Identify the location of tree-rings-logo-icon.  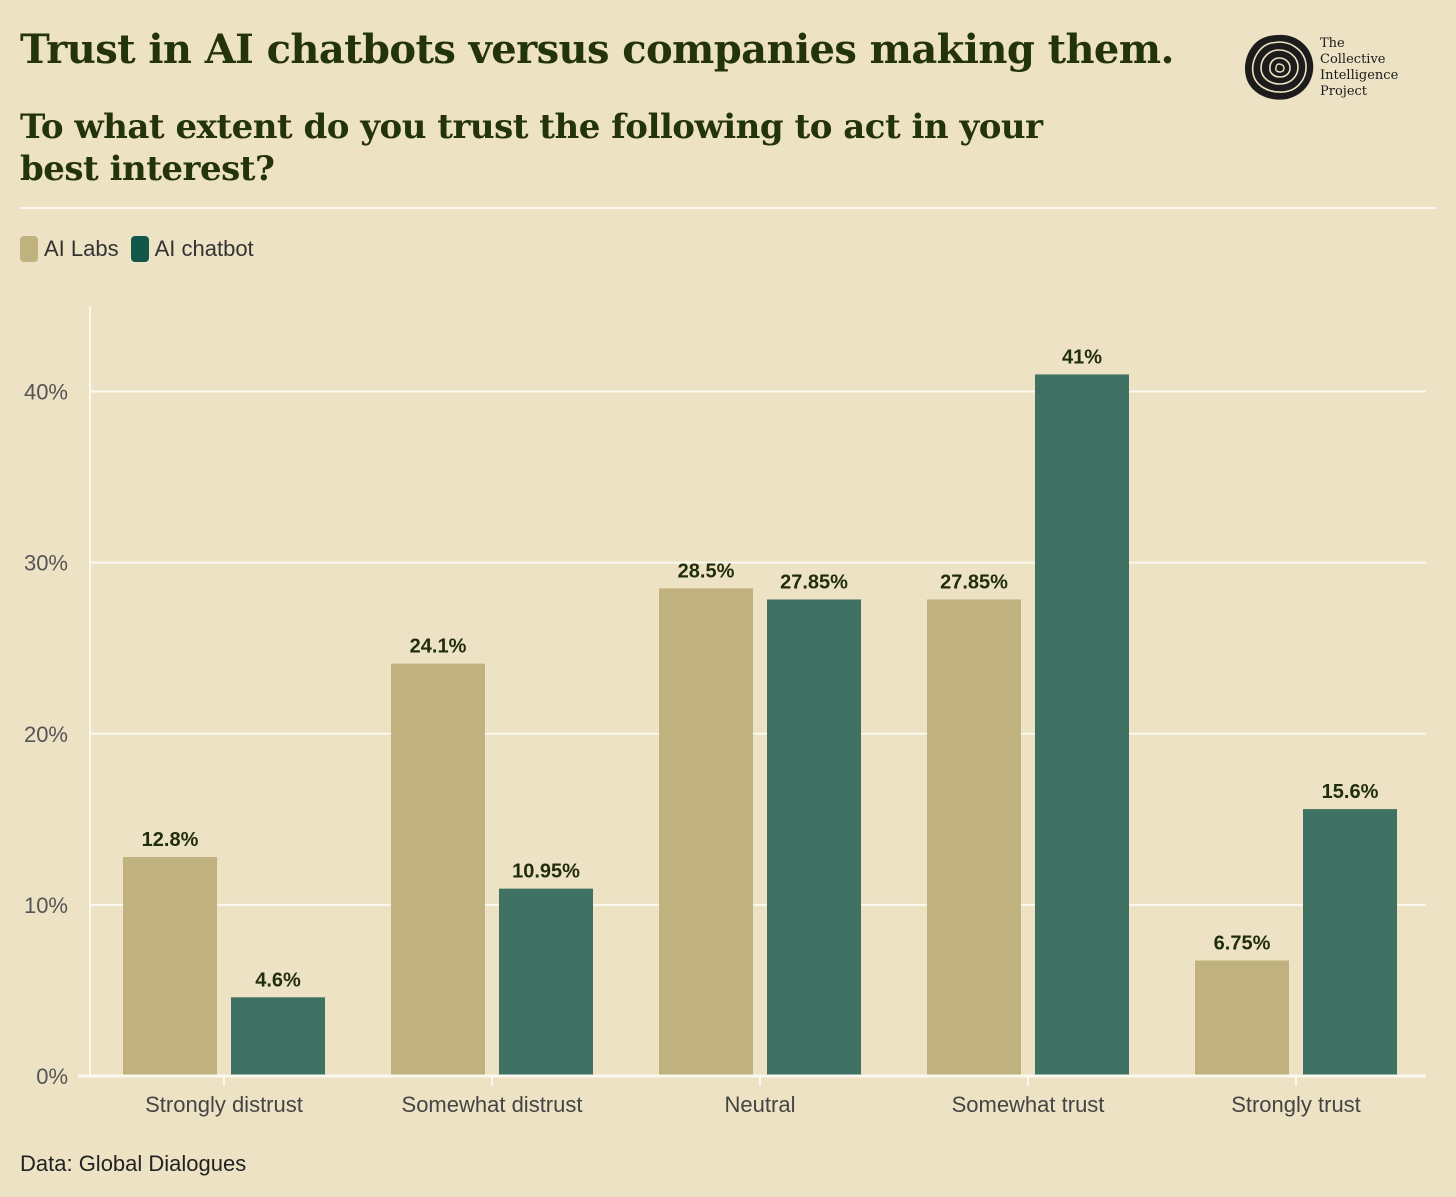
(1279, 67).